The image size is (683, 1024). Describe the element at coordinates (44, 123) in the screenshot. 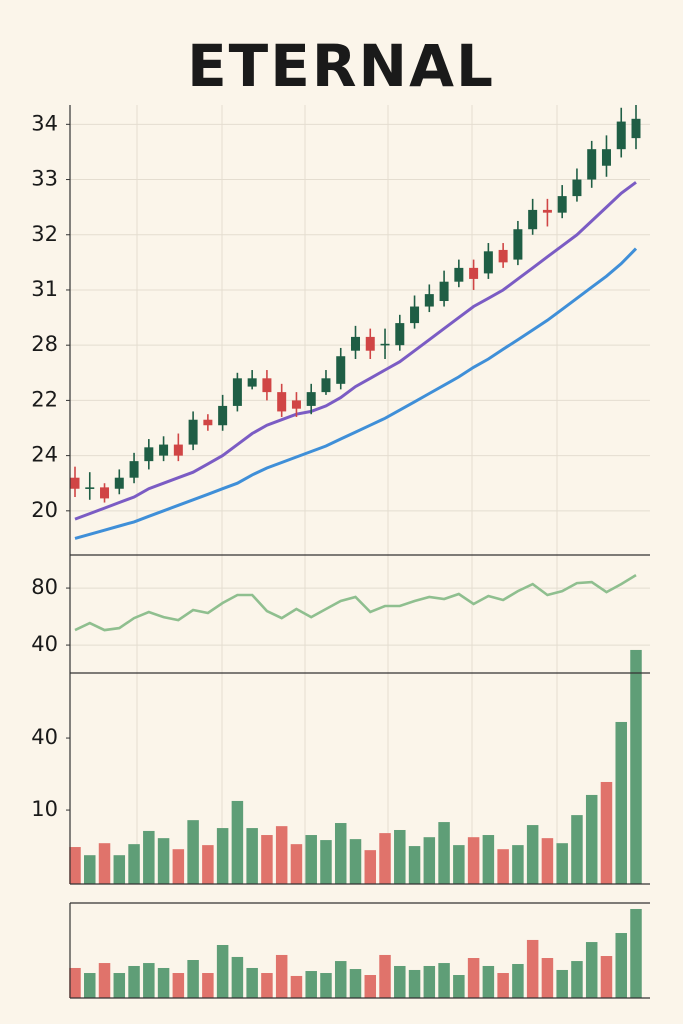

I see `y-tick-label: 34` at that location.